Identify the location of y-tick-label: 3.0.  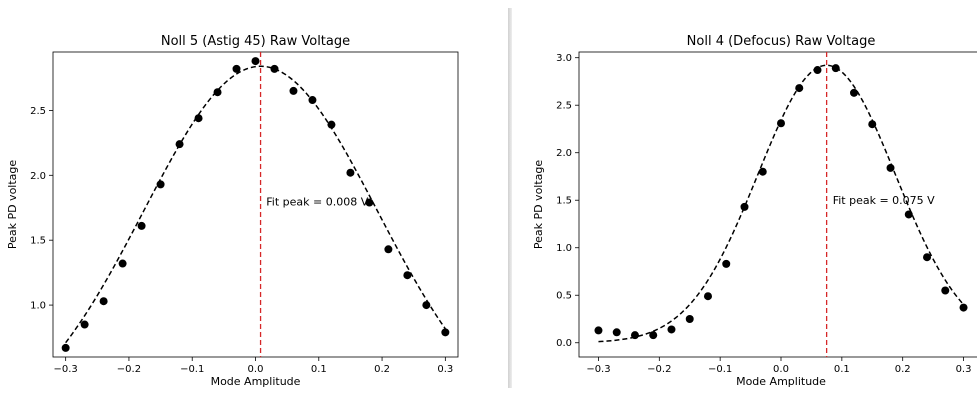
(564, 58).